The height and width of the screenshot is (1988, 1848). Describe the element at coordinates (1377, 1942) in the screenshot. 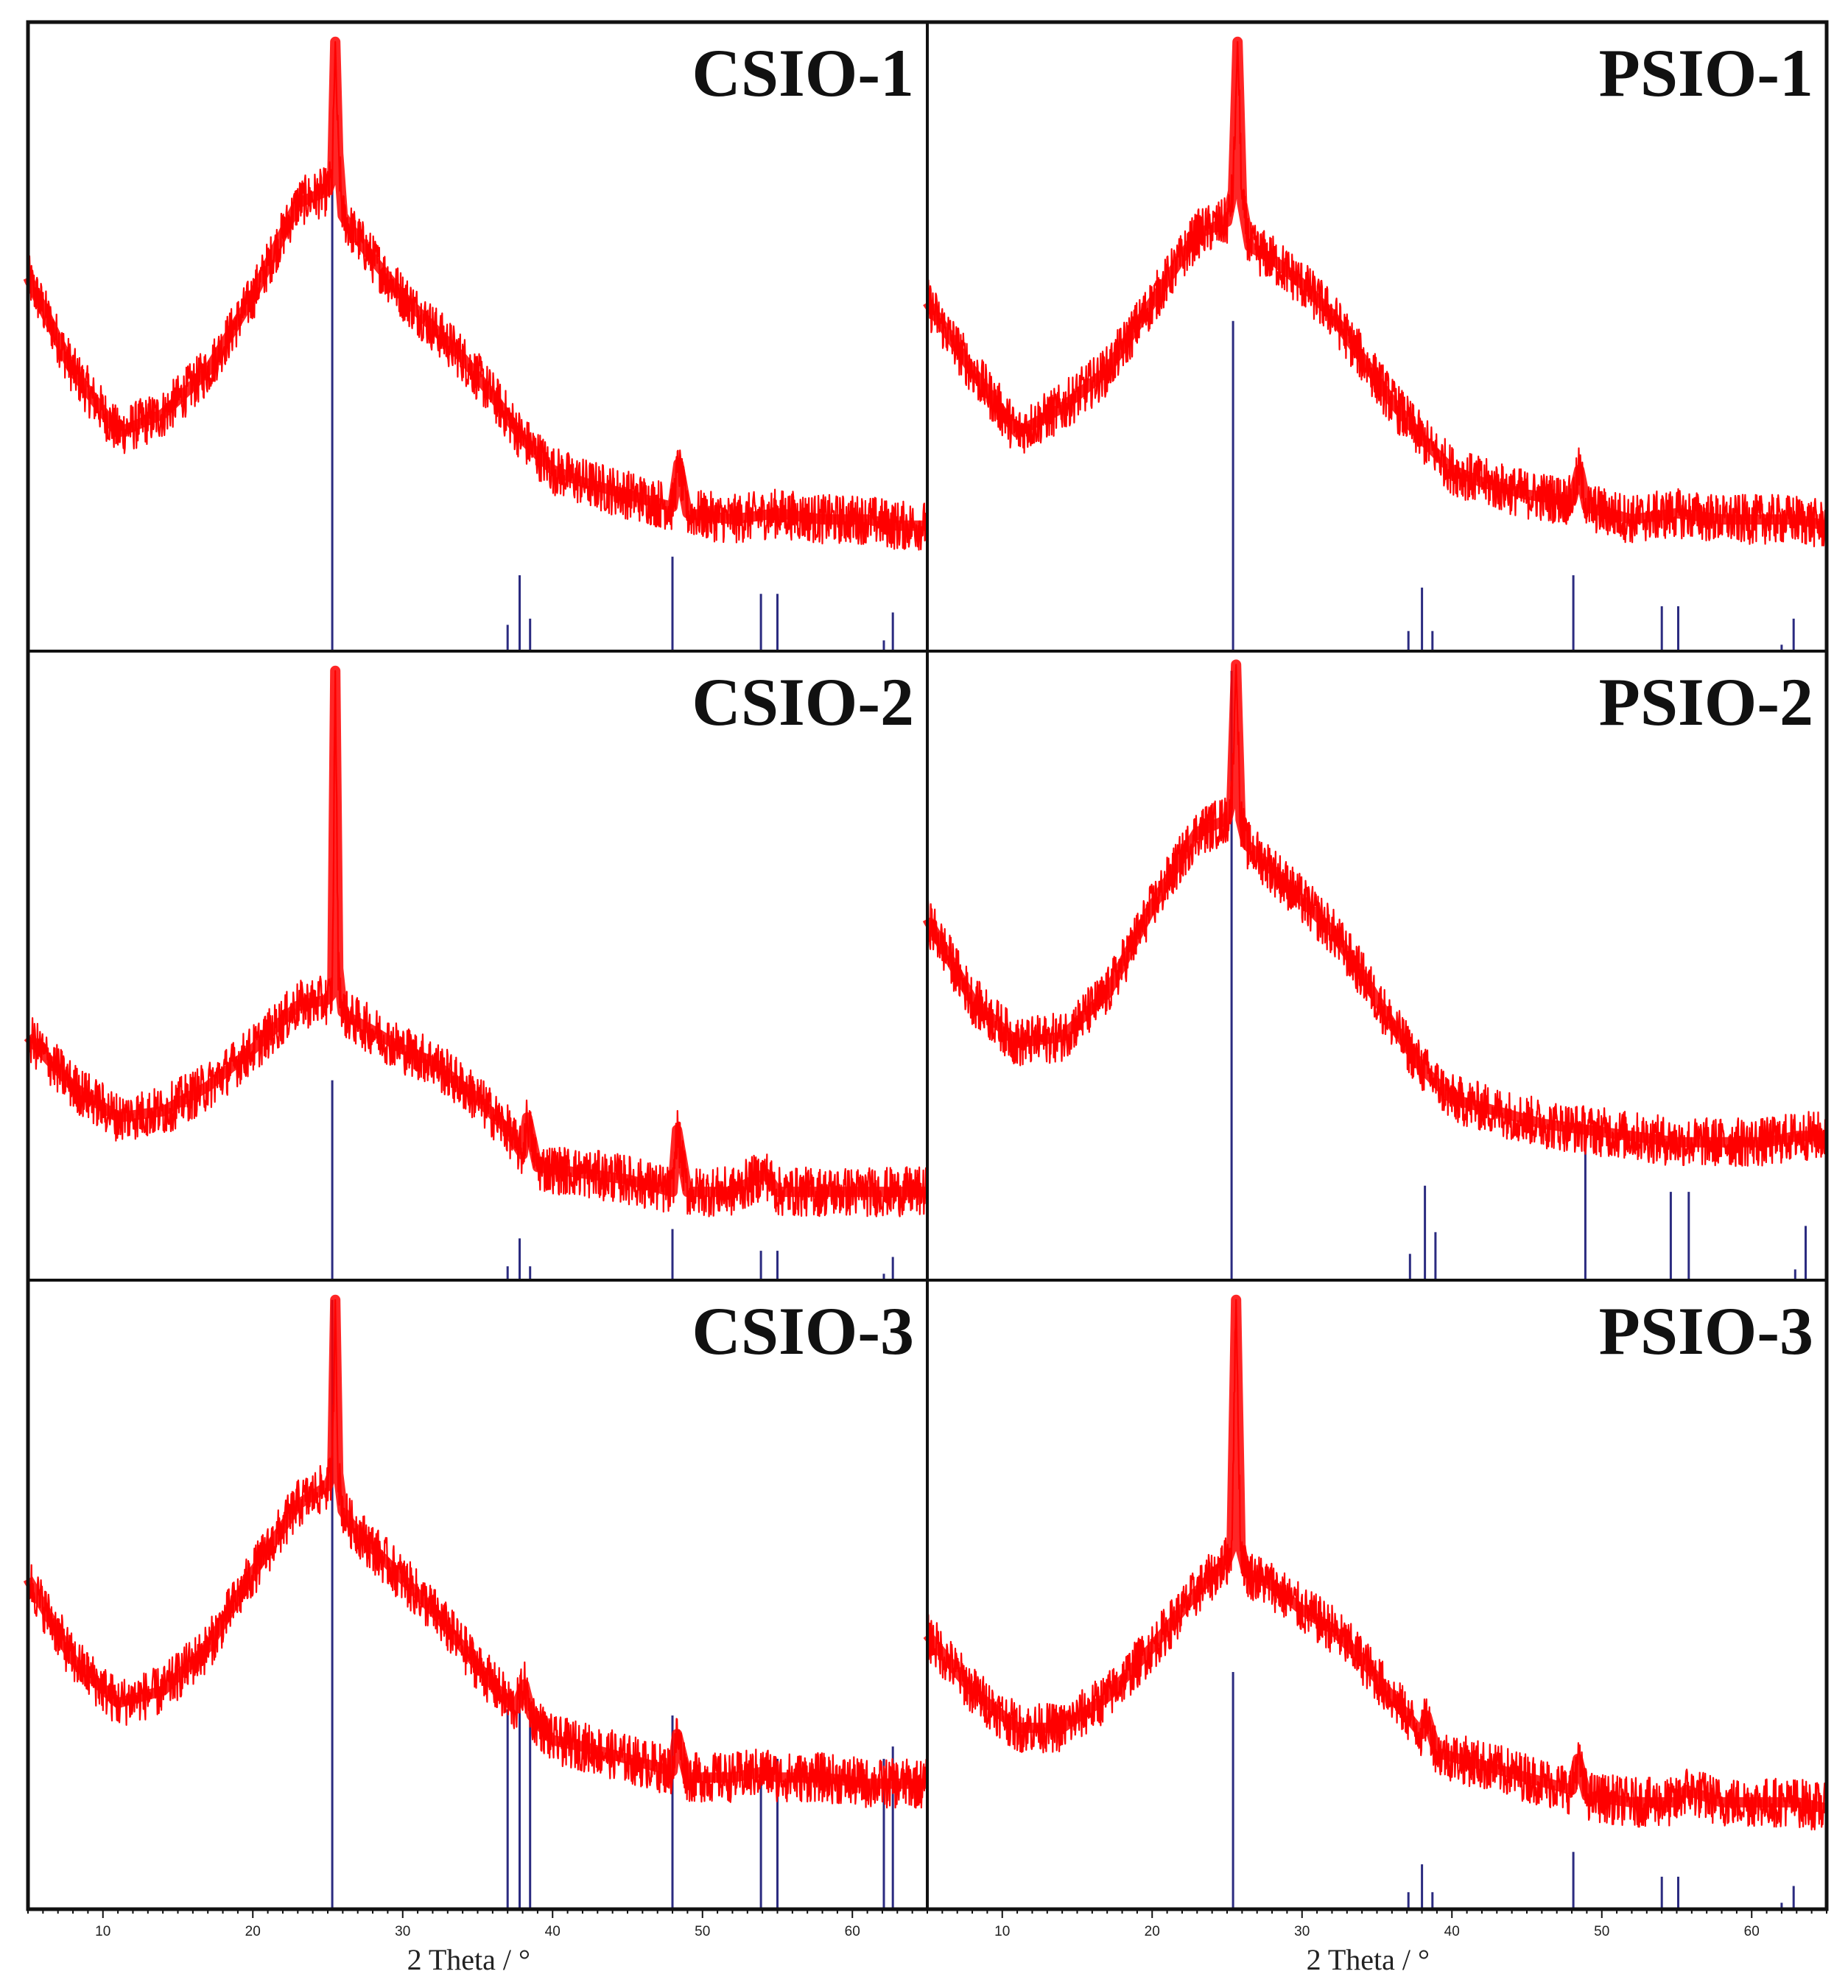

I see `x-axis-right: 10 20 30 40 50 60 2 Theta / °` at that location.